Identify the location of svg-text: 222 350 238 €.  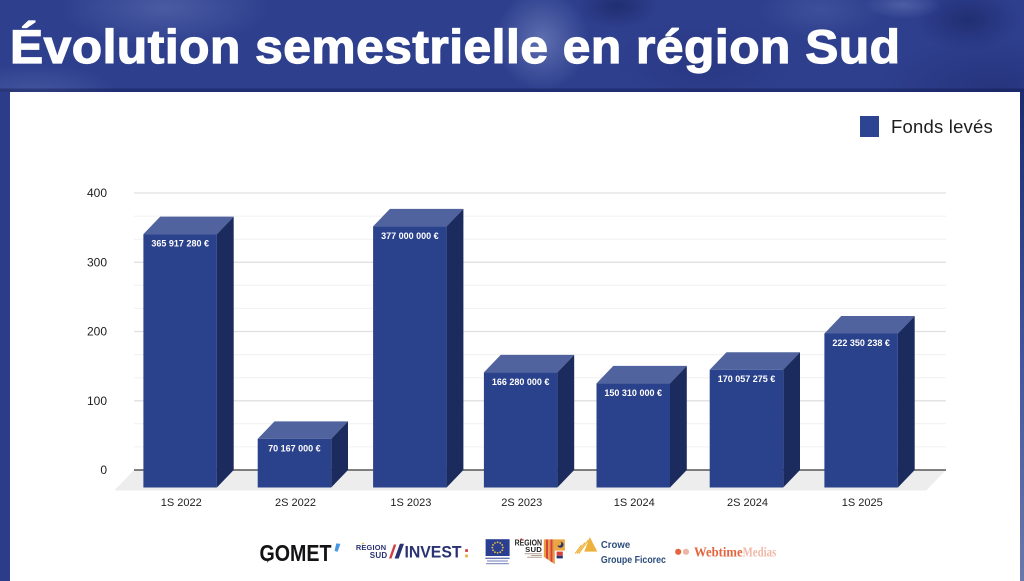
(861, 343).